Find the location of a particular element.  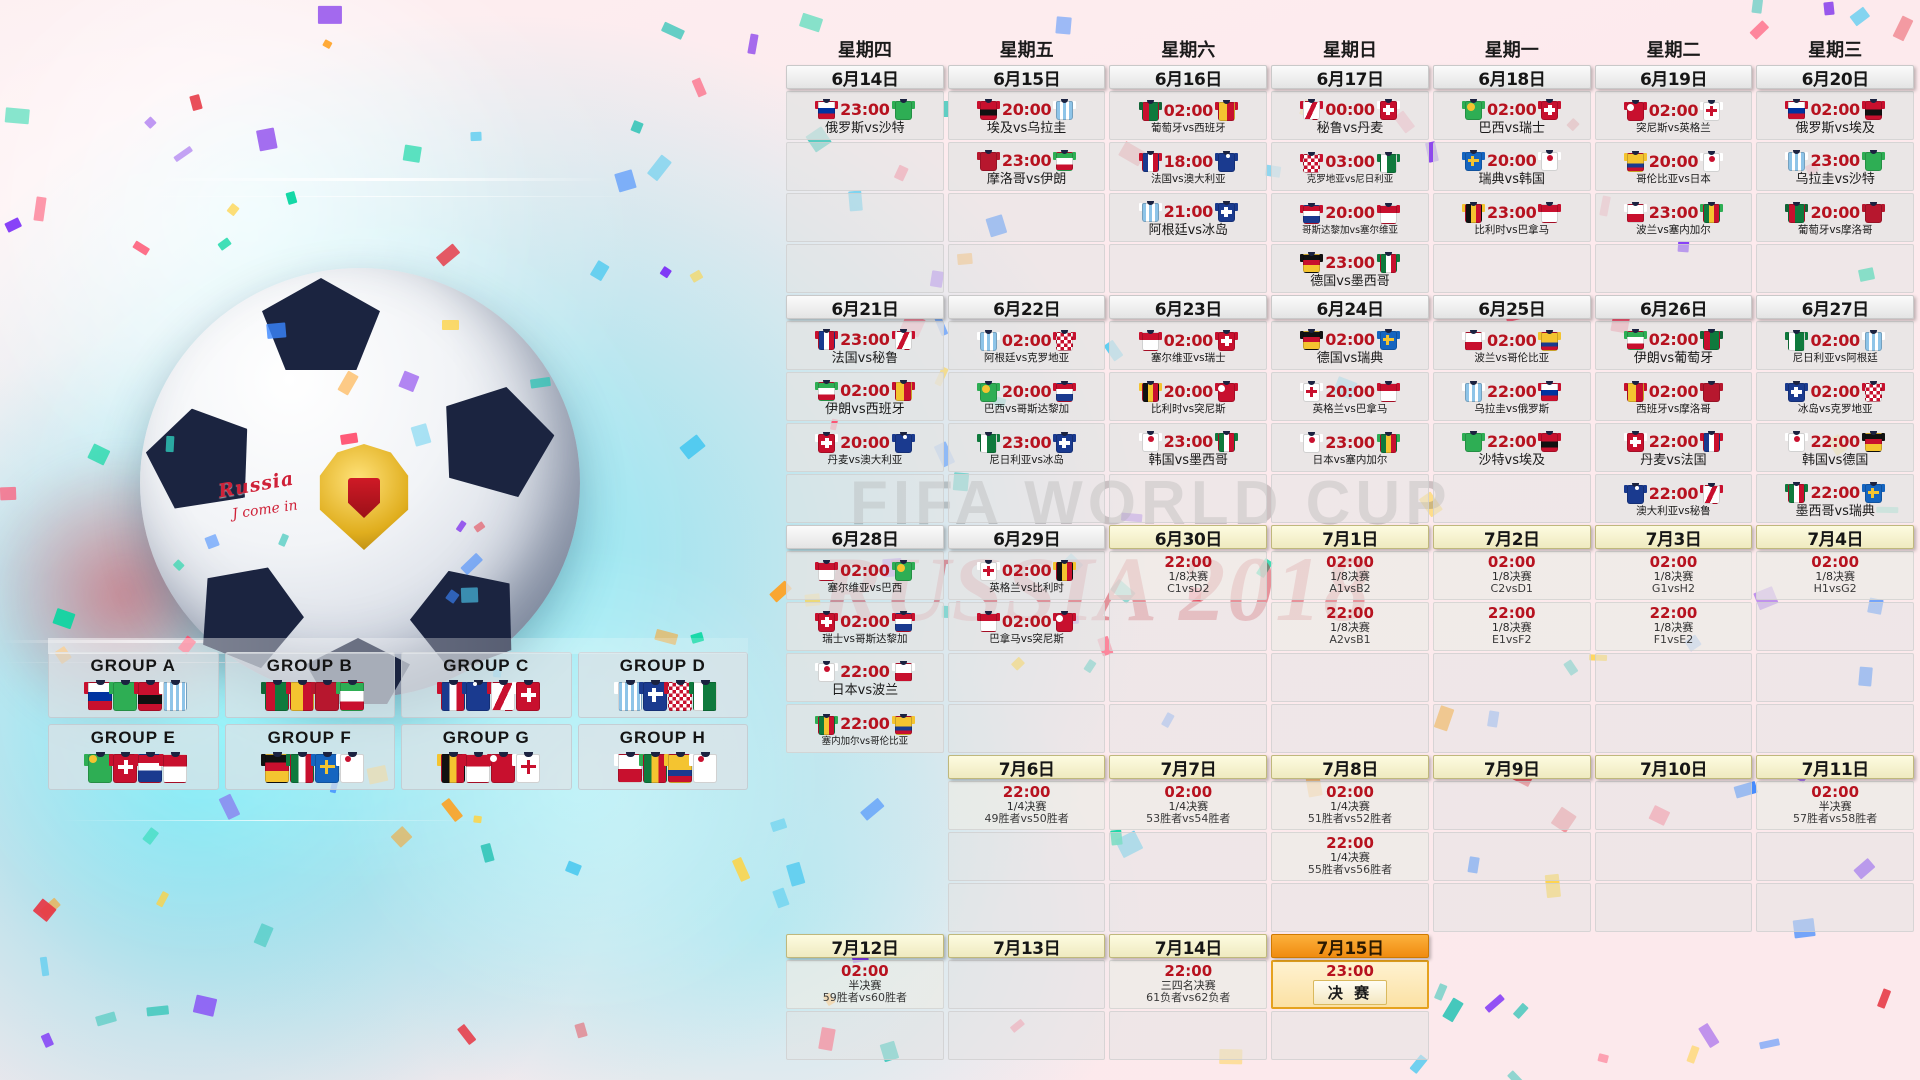

match-cell: 23:00 俄罗斯vs沙特 is located at coordinates (865, 115).